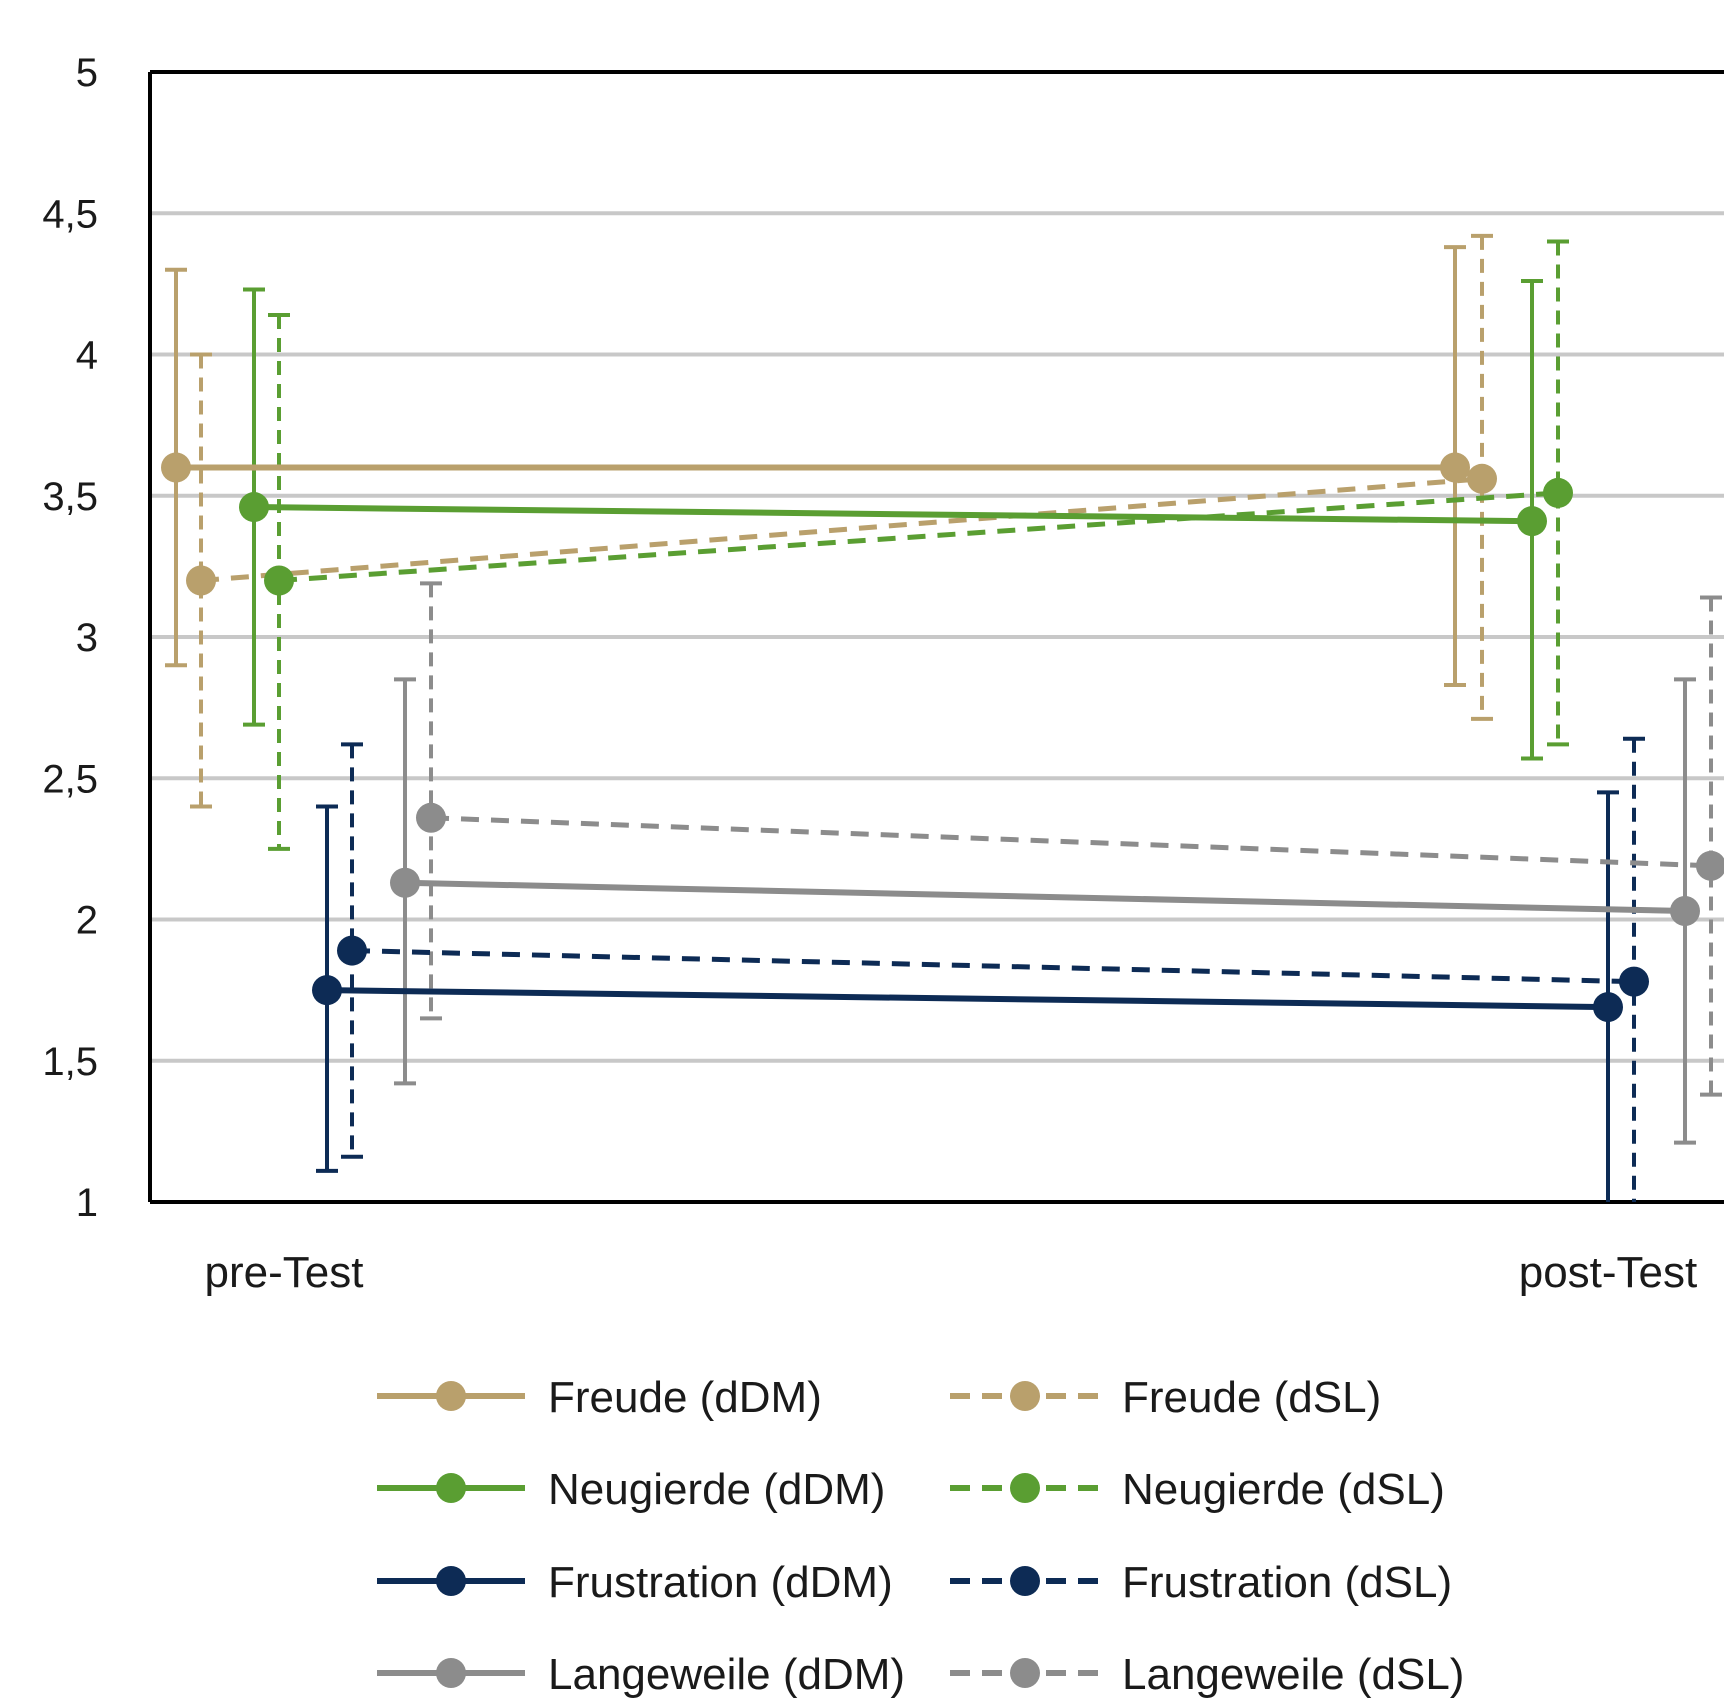 This screenshot has width=1724, height=1706. What do you see at coordinates (1608, 1272) in the screenshot?
I see `x-category-label: post-Test` at bounding box center [1608, 1272].